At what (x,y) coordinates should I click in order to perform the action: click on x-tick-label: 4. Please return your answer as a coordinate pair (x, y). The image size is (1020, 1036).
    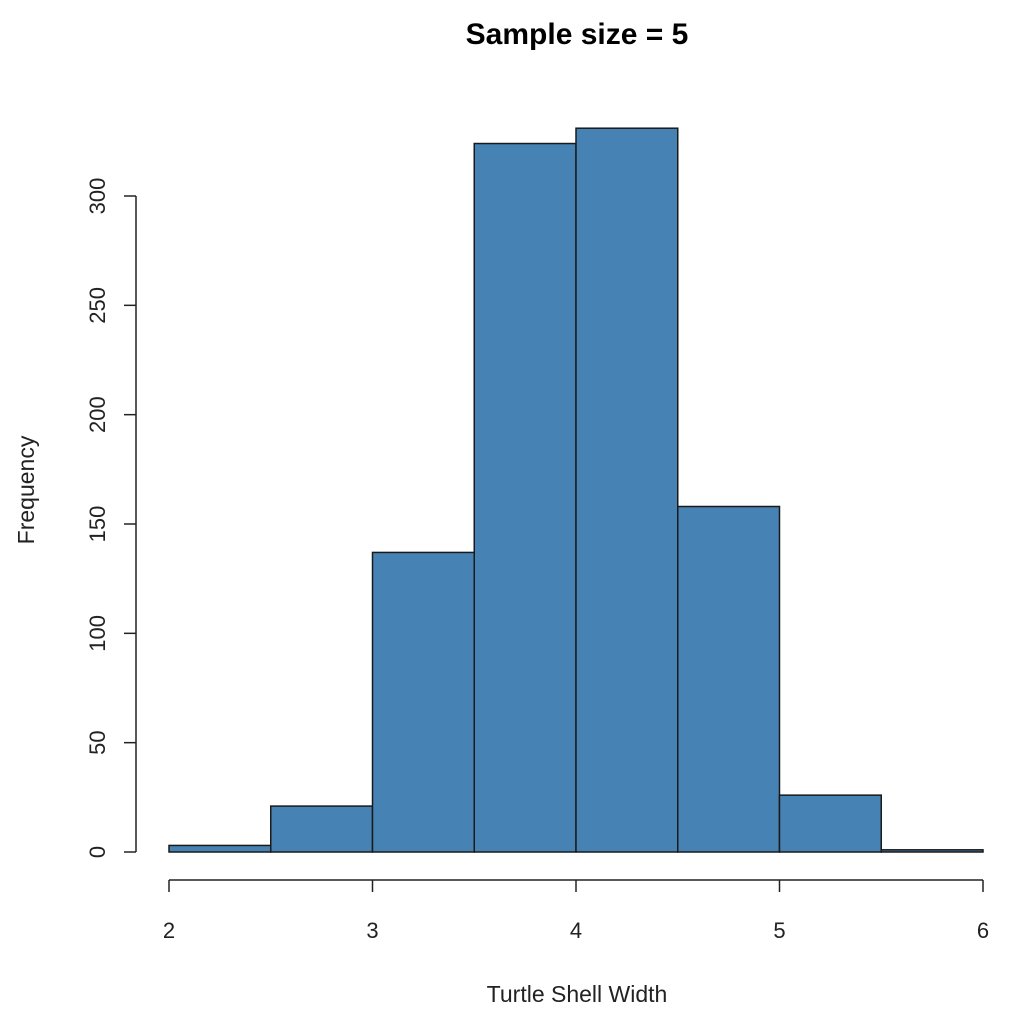
    Looking at the image, I should click on (576, 930).